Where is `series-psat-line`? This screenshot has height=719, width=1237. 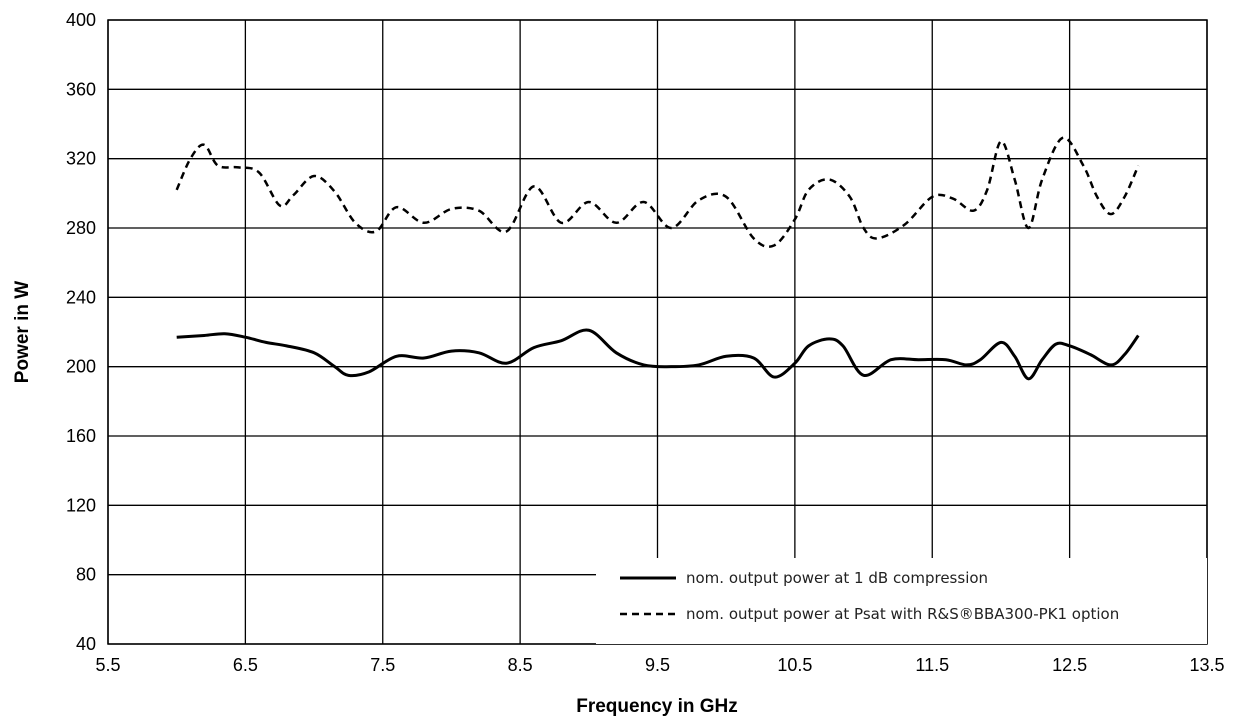
series-psat-line is located at coordinates (657, 192).